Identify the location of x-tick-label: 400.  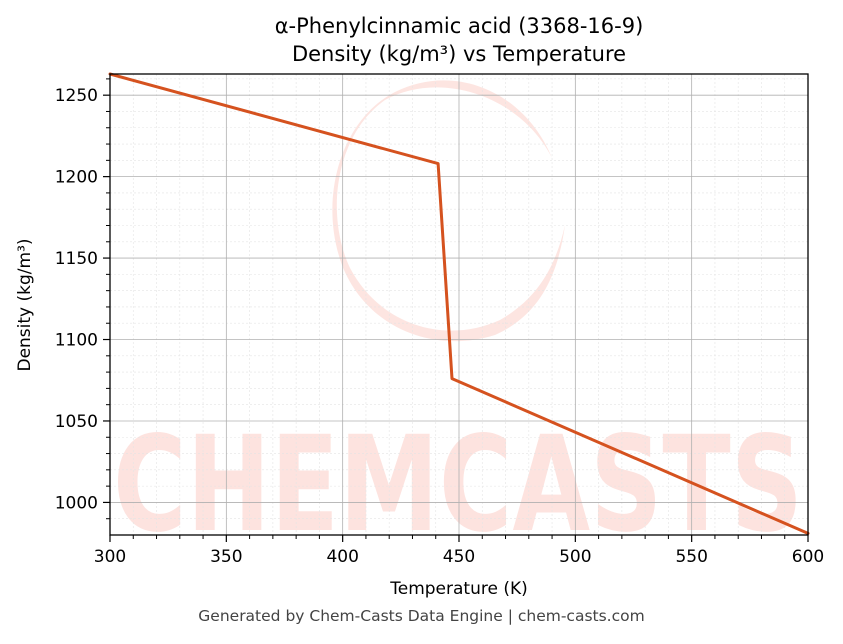
(342, 557).